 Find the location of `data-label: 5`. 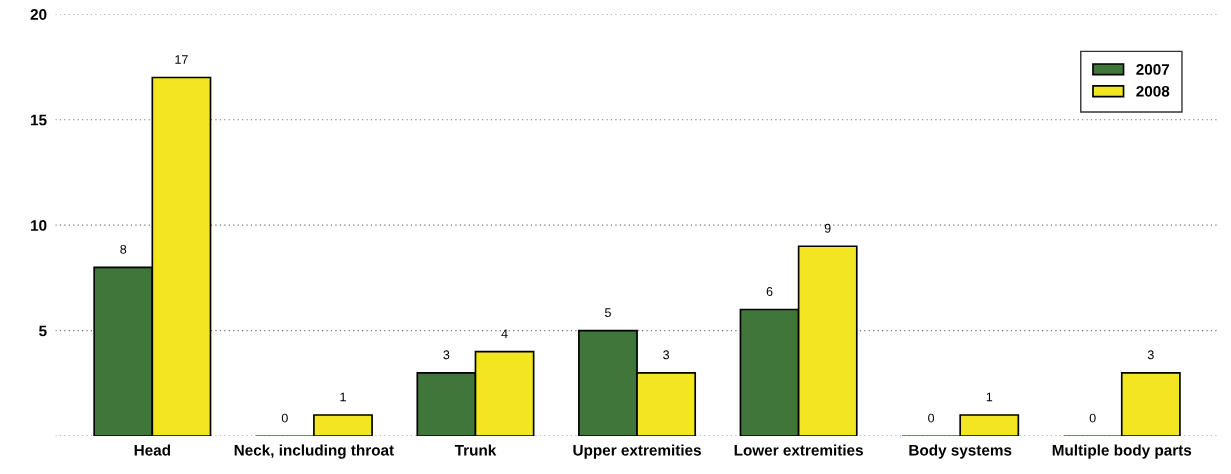

data-label: 5 is located at coordinates (607, 313).